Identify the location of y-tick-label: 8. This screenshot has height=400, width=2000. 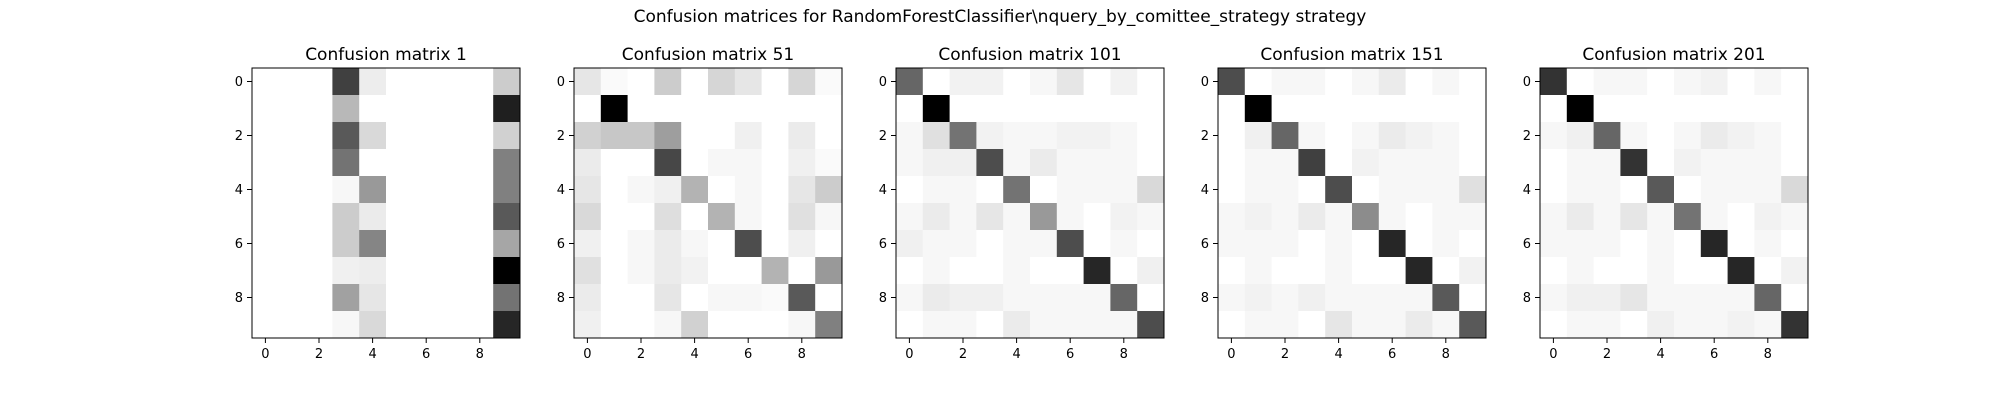
(883, 298).